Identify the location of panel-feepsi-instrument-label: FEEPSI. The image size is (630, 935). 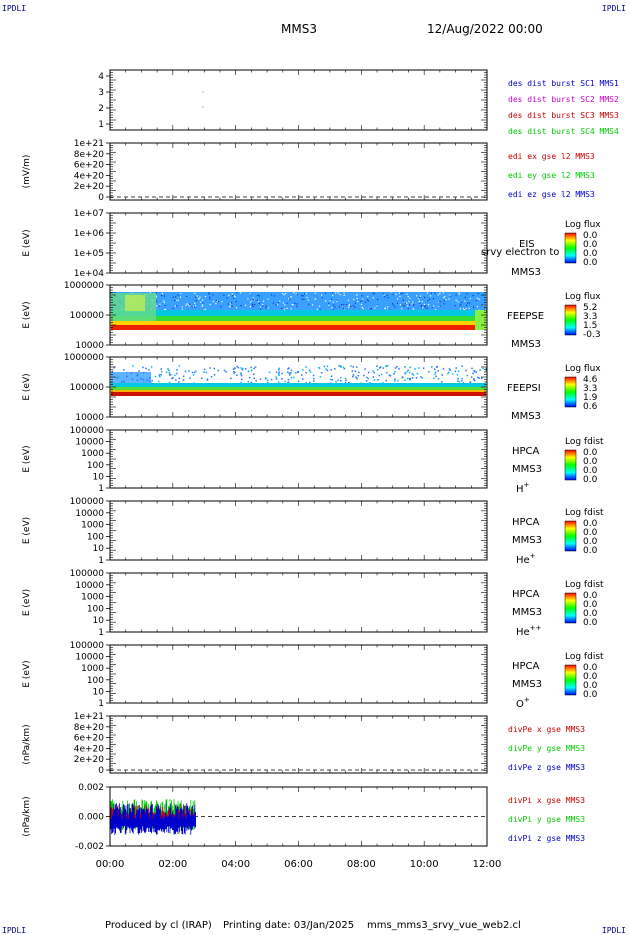
(524, 388).